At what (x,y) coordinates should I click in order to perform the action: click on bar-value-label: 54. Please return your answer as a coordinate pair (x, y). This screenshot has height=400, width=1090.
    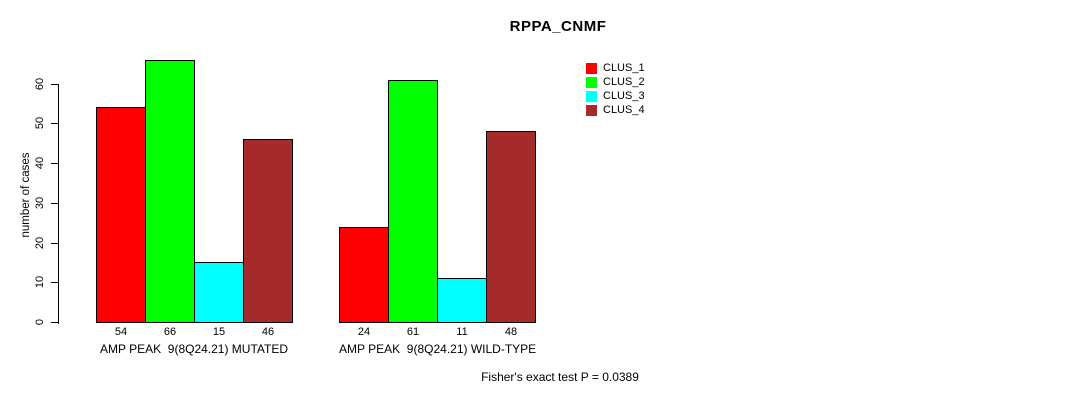
    Looking at the image, I should click on (121, 332).